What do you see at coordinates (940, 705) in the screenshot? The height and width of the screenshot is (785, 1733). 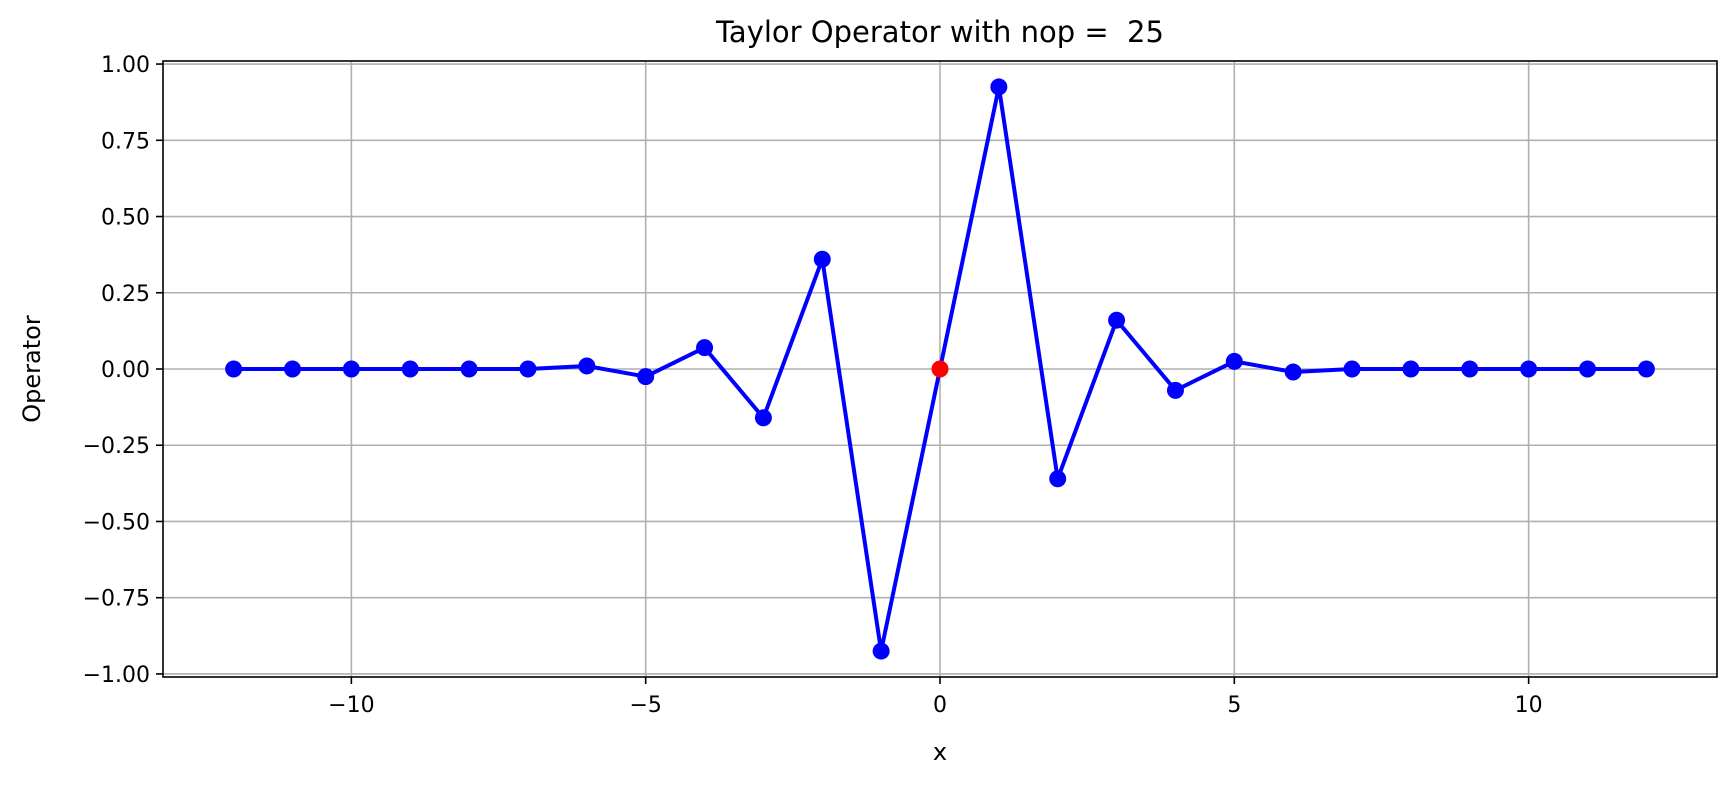 I see `x-tick-label: 0` at bounding box center [940, 705].